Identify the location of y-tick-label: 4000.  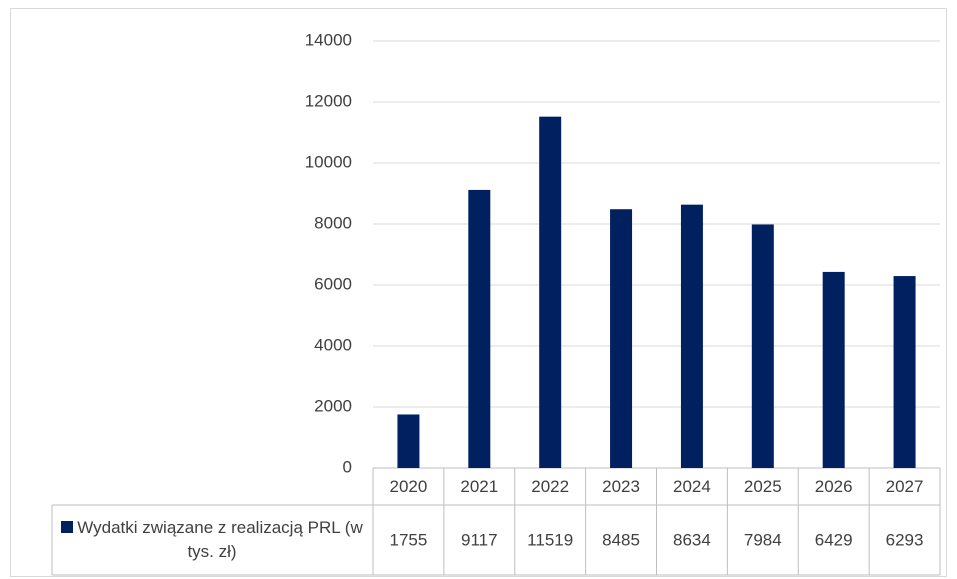
(333, 344).